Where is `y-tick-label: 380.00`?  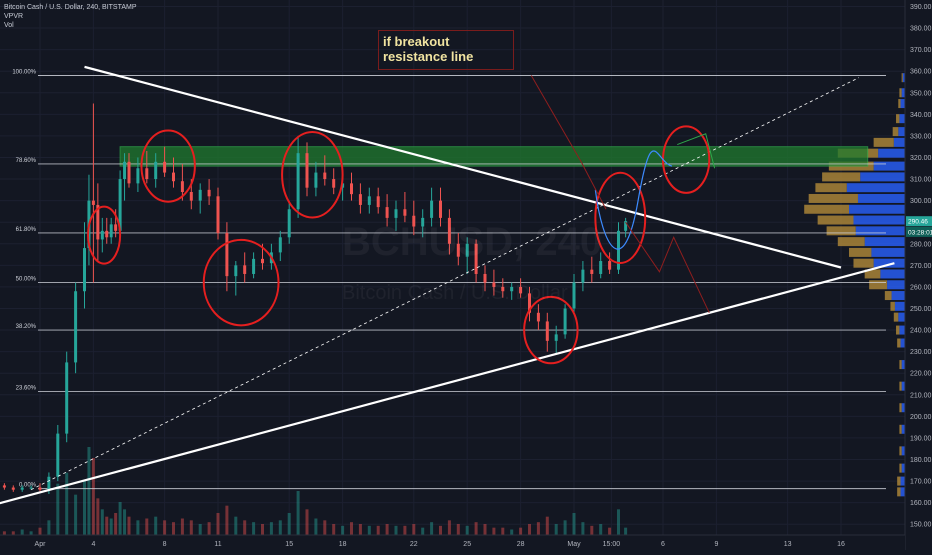
y-tick-label: 380.00 is located at coordinates (921, 29).